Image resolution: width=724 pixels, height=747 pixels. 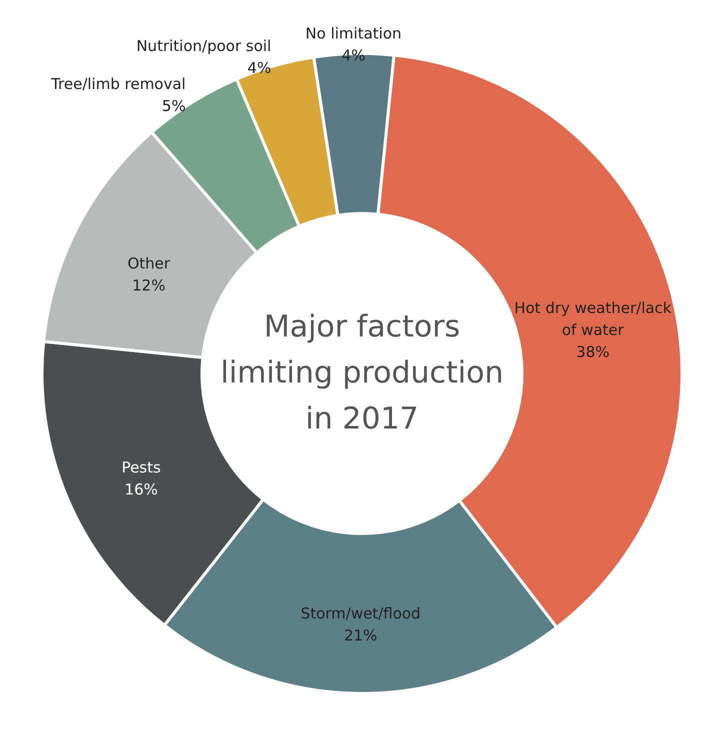 What do you see at coordinates (353, 33) in the screenshot?
I see `slice-label: No limitation` at bounding box center [353, 33].